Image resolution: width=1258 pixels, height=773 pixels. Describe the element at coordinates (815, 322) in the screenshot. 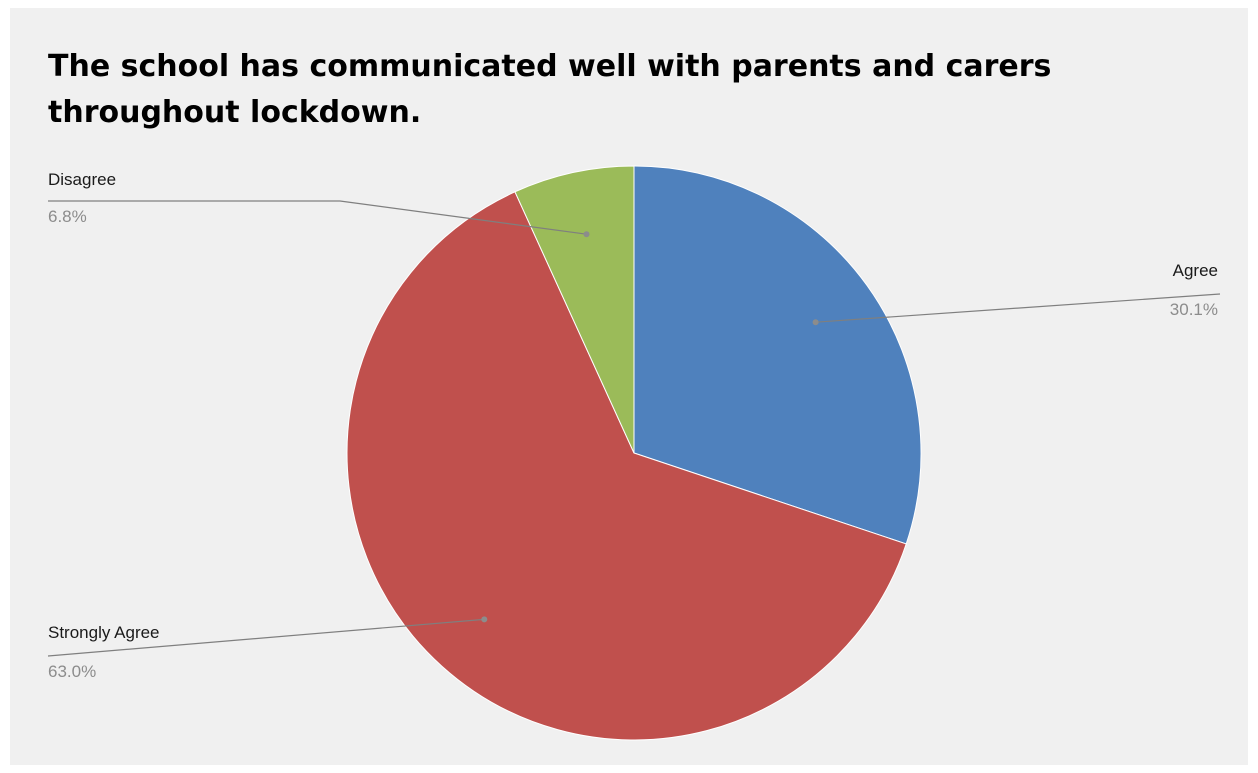

I see `leader-dot-agree` at that location.